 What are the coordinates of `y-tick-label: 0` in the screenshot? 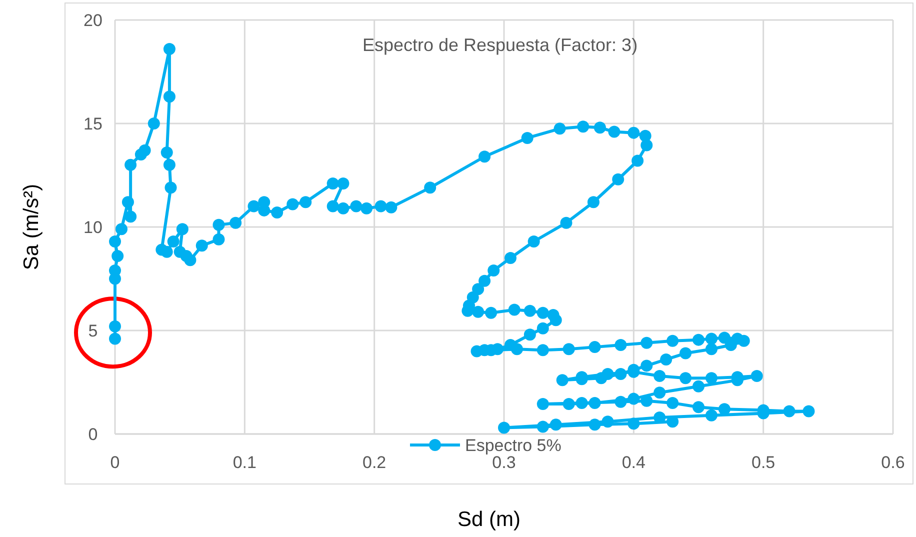 It's located at (93, 434).